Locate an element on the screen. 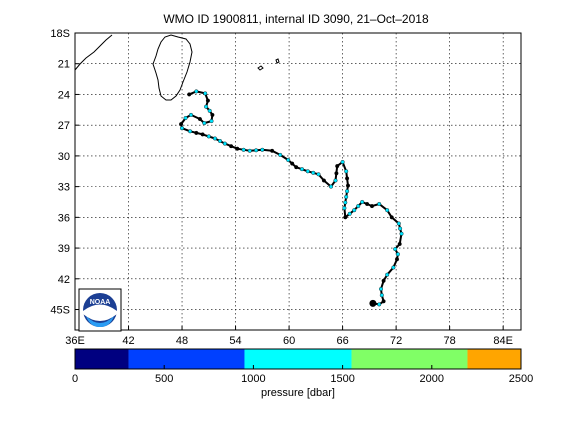  lat-tick-label: 18S is located at coordinates (60, 34).